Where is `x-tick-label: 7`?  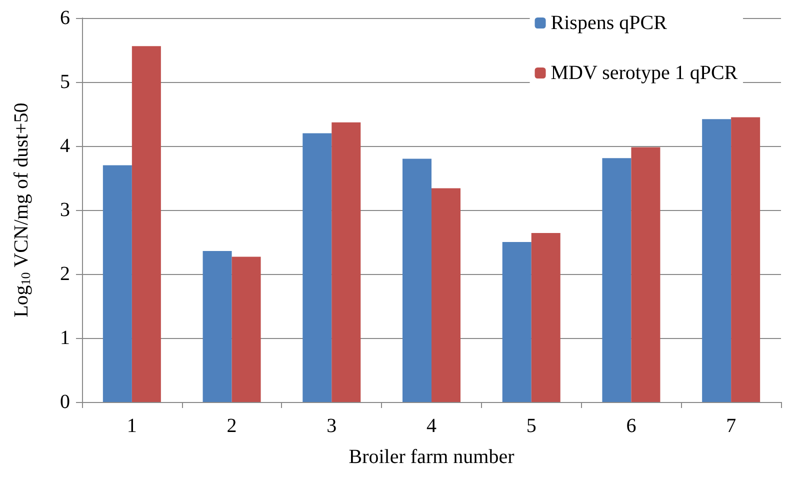
x-tick-label: 7 is located at coordinates (731, 426).